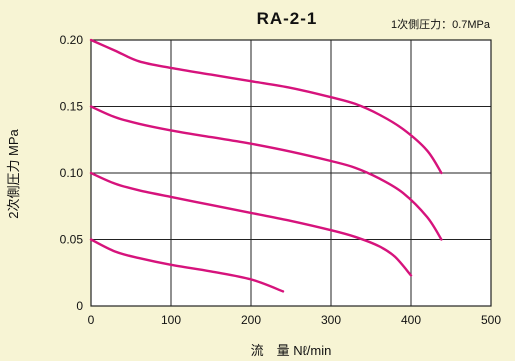 This screenshot has width=515, height=361. I want to click on chart-title: RA-2-1, so click(287, 18).